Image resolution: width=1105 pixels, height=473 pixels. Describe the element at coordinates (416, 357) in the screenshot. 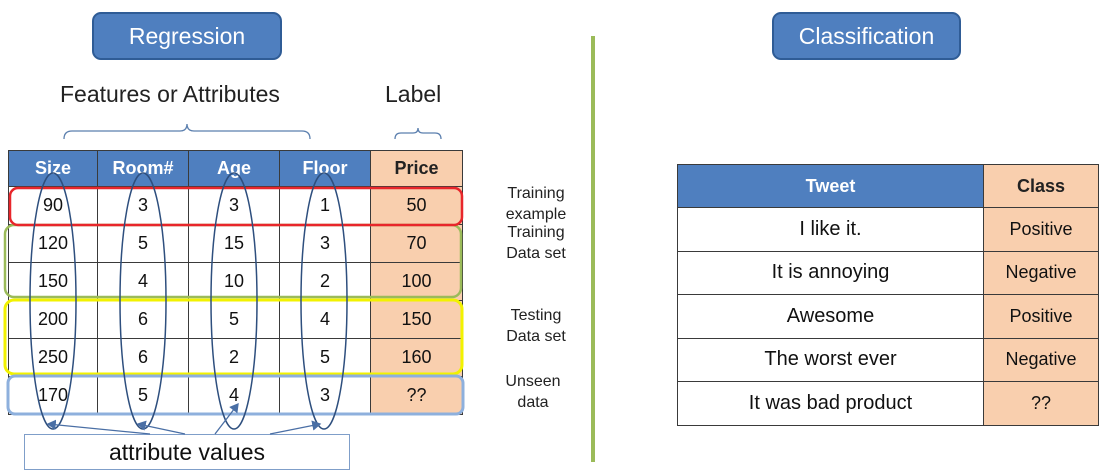

I see `table-cell: 160` at that location.